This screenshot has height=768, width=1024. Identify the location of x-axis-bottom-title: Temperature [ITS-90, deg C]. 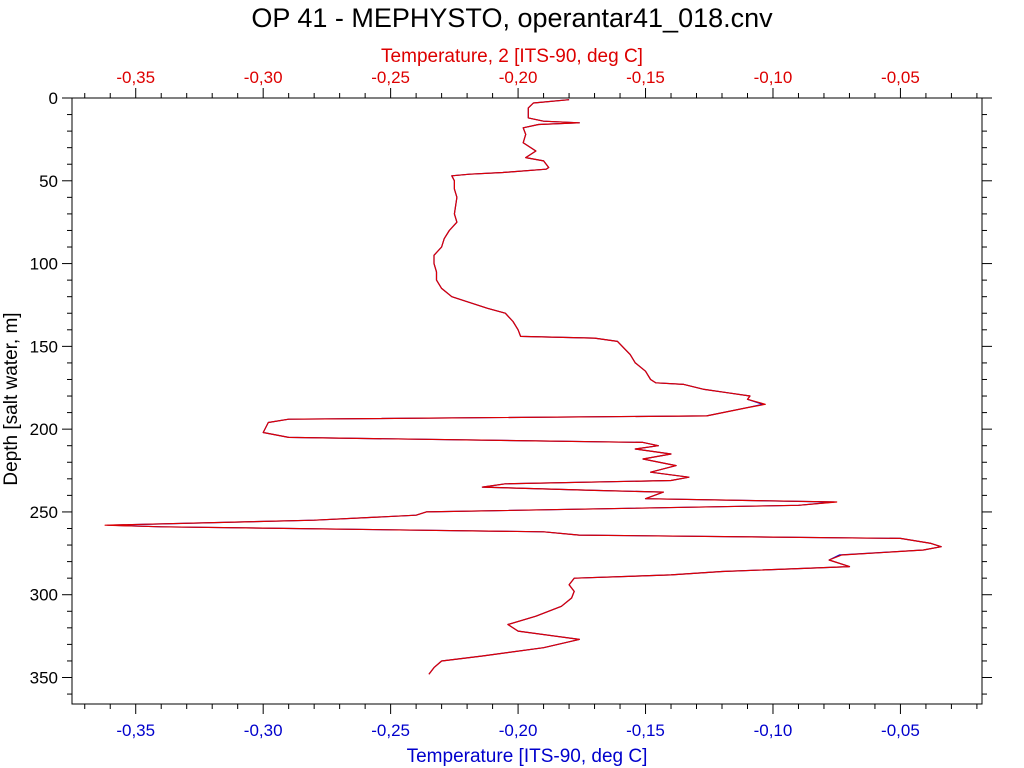
(527, 756).